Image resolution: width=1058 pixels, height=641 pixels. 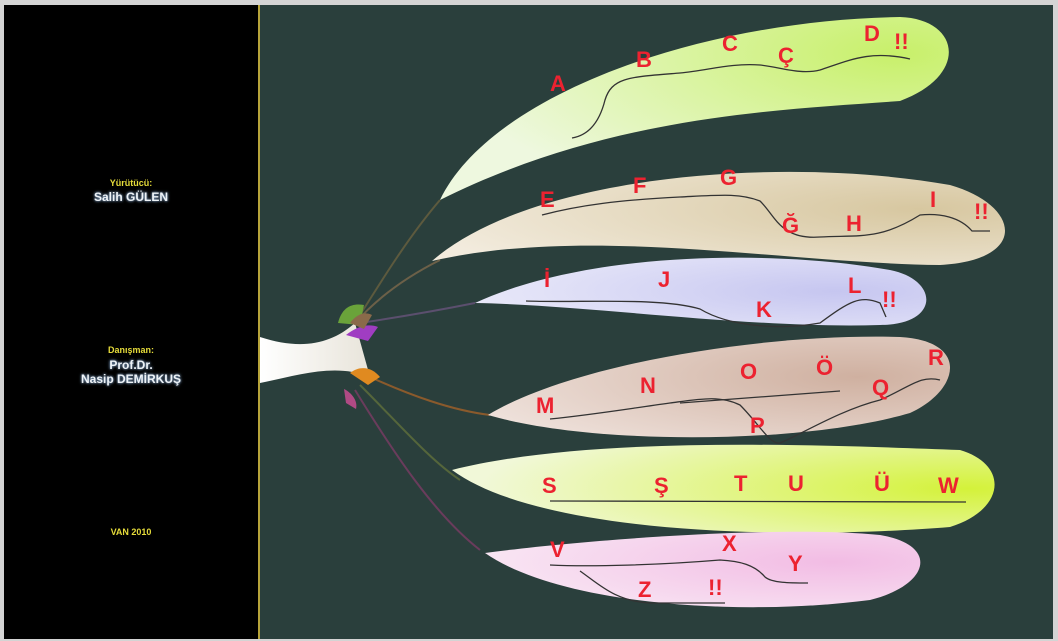 I want to click on letter-T: T, so click(x=741, y=483).